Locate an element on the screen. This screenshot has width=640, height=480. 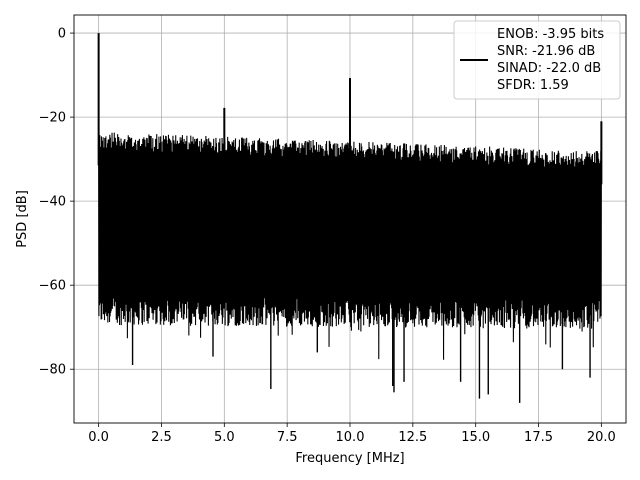
y-tick-label: 0 is located at coordinates (62, 34).